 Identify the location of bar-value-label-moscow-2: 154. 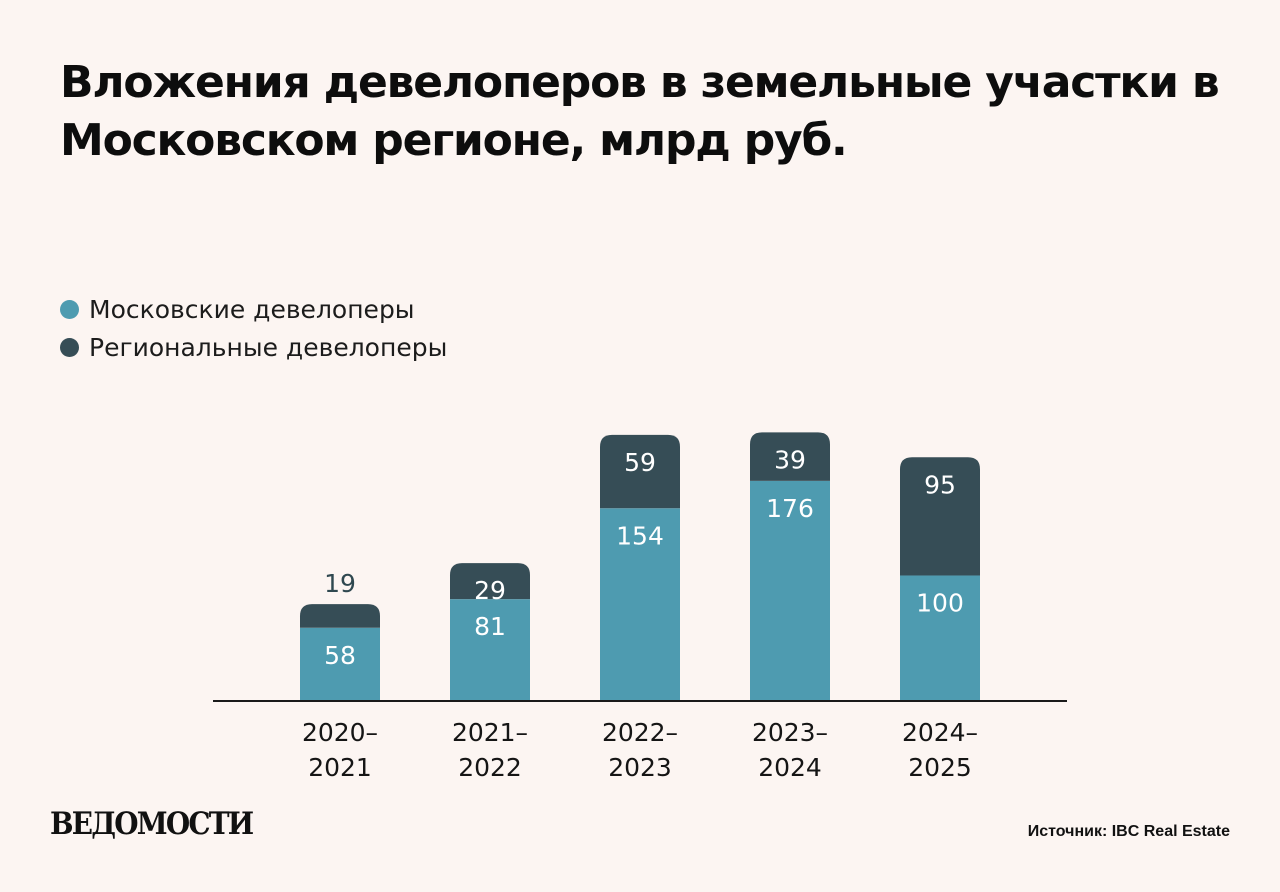
(640, 535).